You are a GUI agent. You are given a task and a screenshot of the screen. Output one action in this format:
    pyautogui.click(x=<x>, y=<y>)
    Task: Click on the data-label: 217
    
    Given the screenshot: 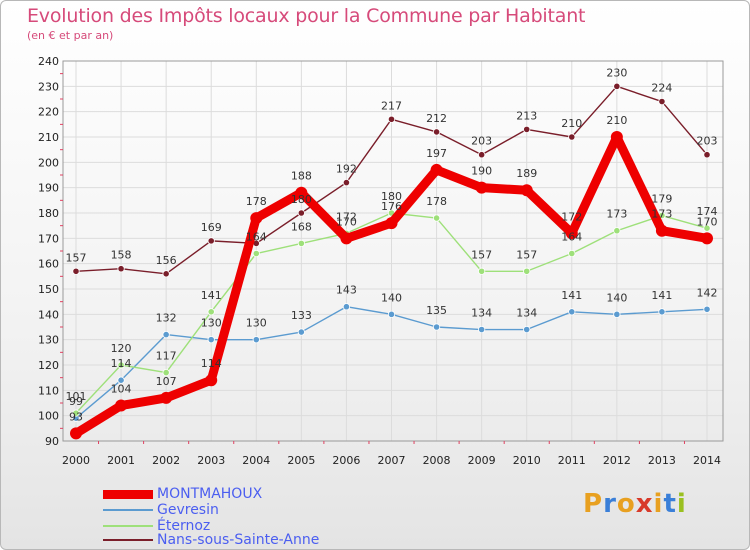 What is the action you would take?
    pyautogui.click(x=391, y=105)
    